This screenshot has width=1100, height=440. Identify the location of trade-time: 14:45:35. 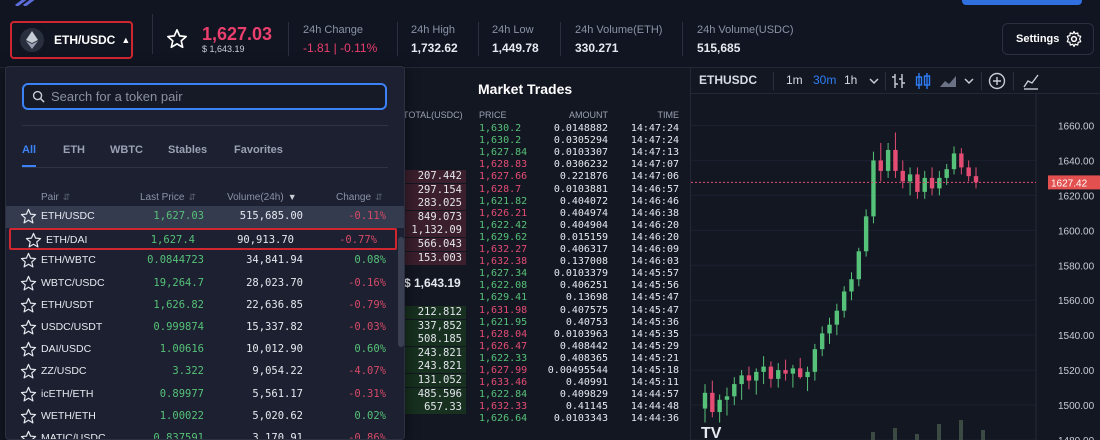
(654, 334).